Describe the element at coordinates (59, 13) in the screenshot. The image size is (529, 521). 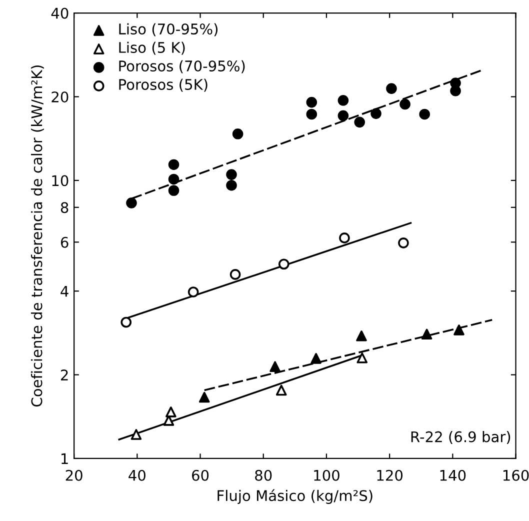
I see `y-tick-label: 40` at that location.